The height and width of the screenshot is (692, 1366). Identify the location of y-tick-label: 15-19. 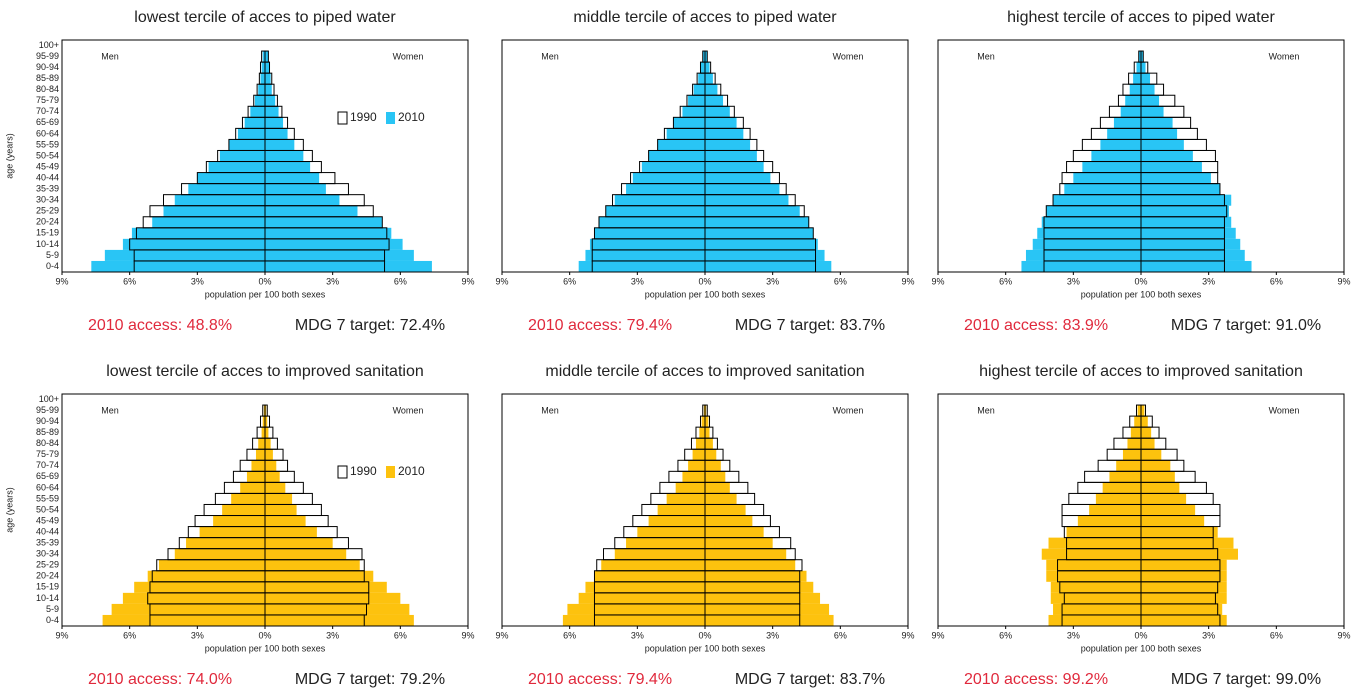
(47, 233).